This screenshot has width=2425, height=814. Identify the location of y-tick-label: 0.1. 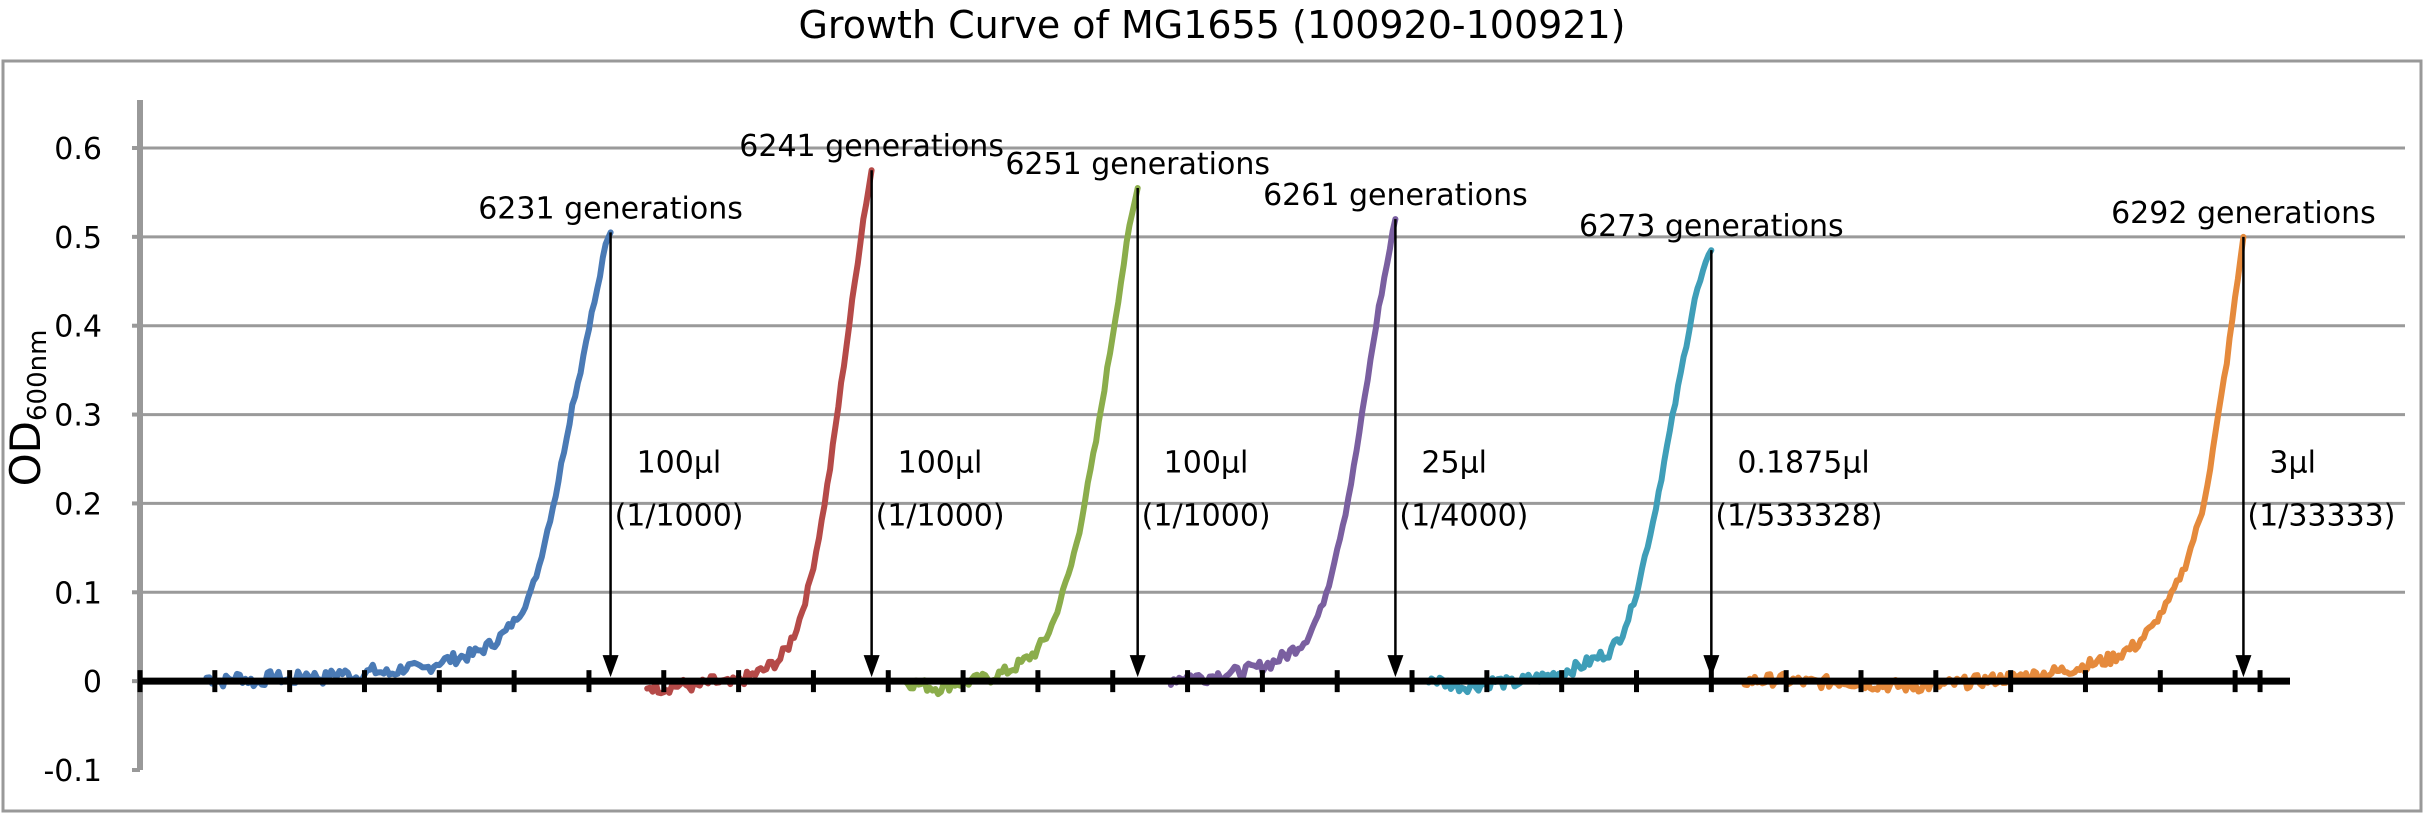
(78, 593).